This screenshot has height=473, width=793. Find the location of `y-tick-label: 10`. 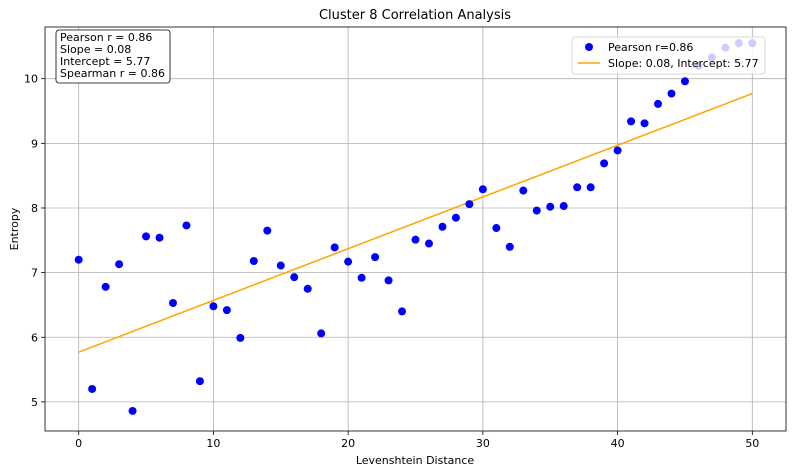

y-tick-label: 10 is located at coordinates (31, 79).